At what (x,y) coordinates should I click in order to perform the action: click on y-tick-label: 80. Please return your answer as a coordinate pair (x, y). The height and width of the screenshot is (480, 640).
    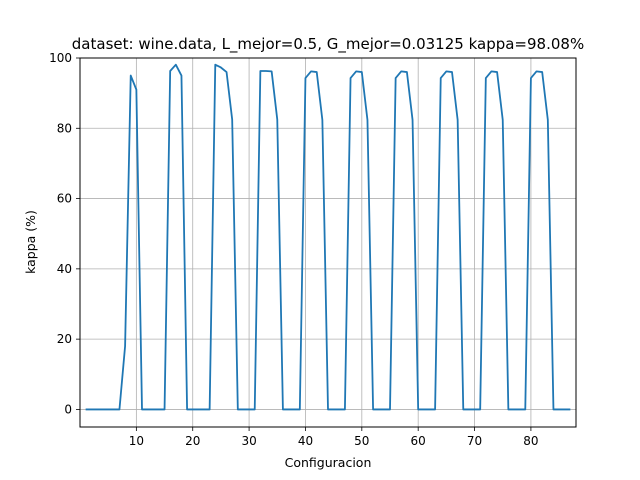
    Looking at the image, I should click on (64, 128).